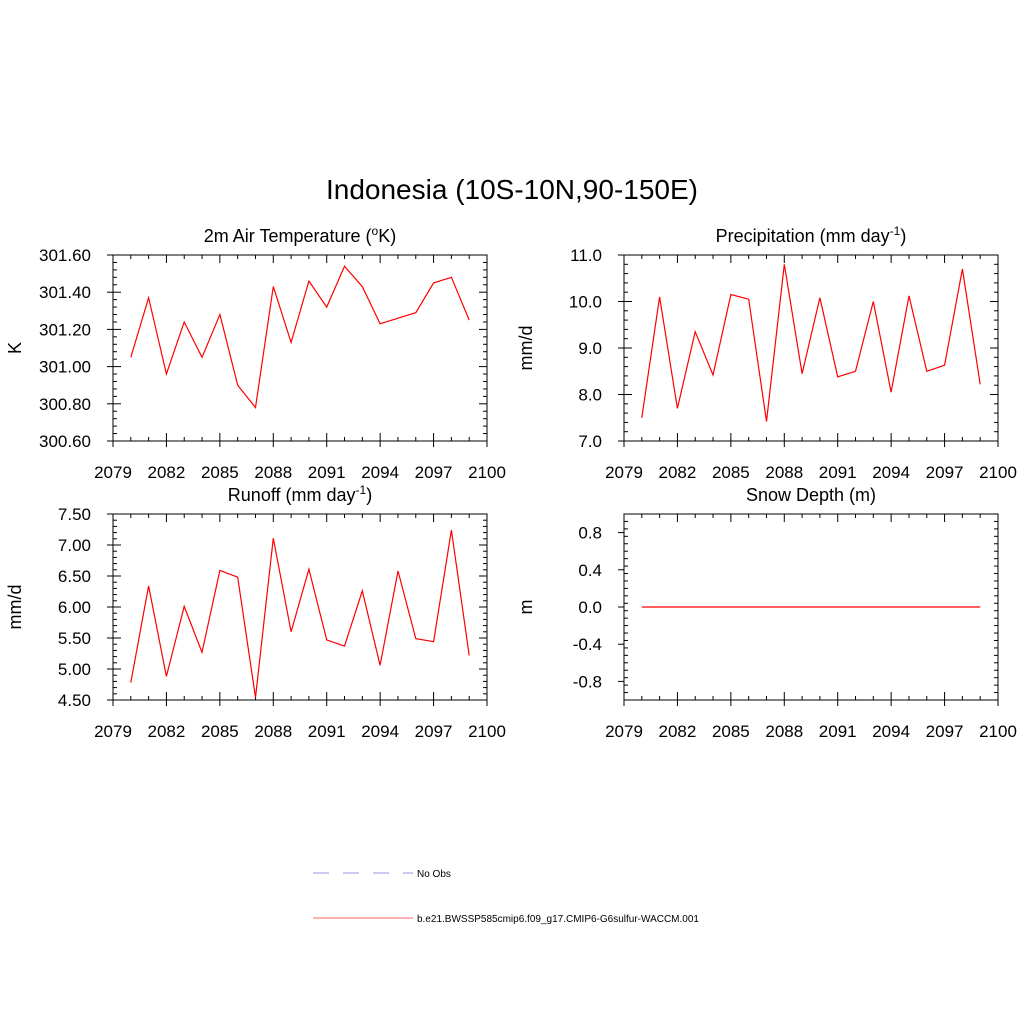 The width and height of the screenshot is (1024, 1024). I want to click on y-tick-label: 0.0, so click(590, 607).